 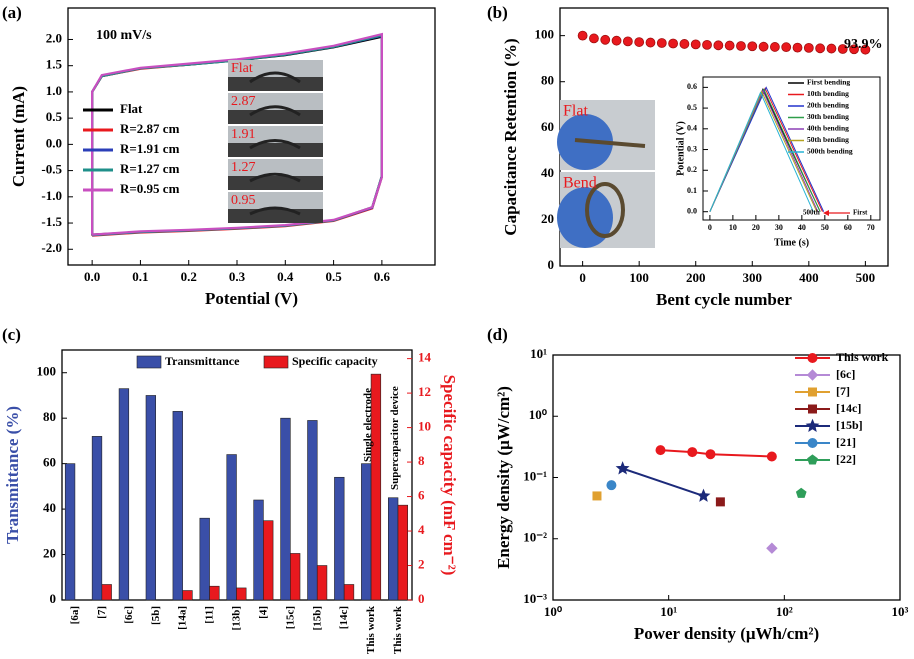 I want to click on photo-glove, so click(x=585, y=218).